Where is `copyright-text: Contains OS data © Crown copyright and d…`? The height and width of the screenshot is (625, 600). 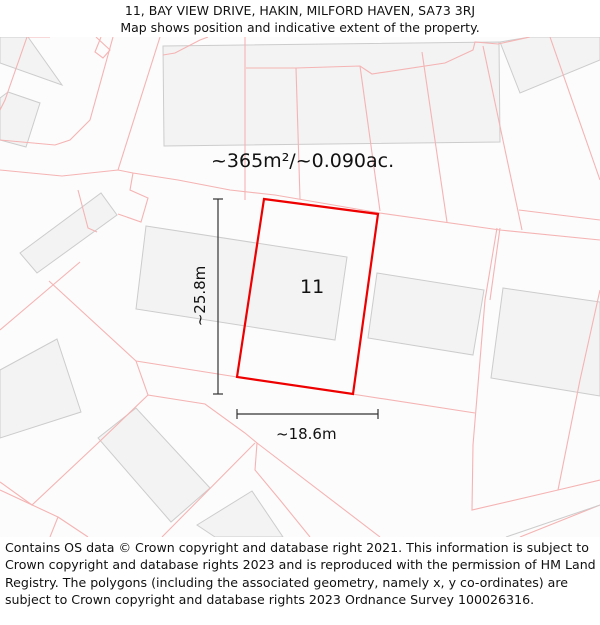
copyright-text: Contains OS data © Crown copyright and d… is located at coordinates (300, 573).